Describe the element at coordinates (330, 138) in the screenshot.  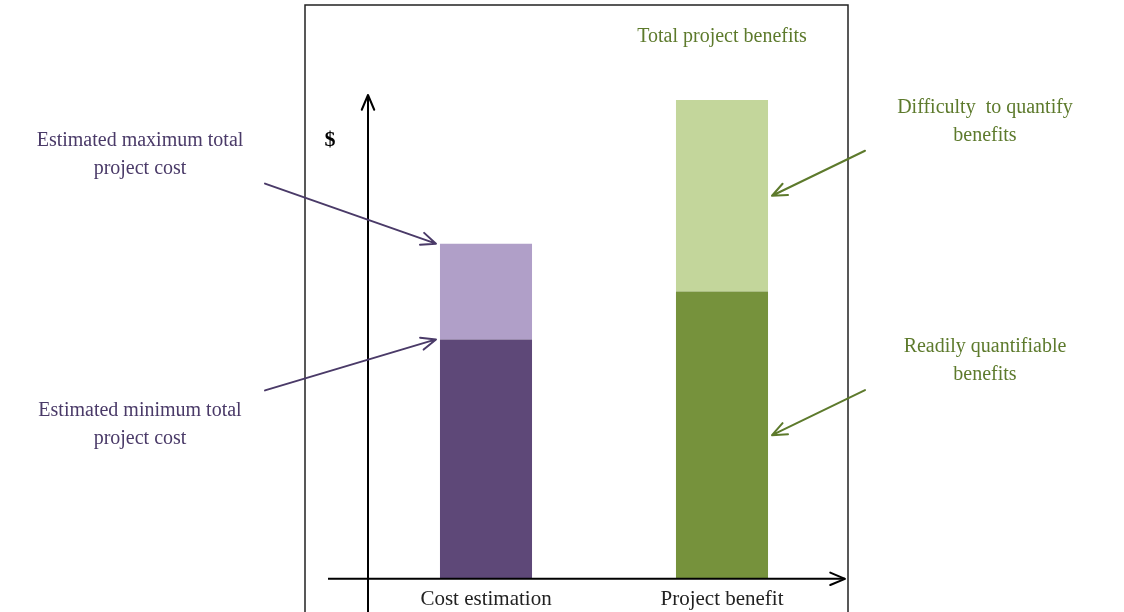
I see `y-axis-title: $` at that location.